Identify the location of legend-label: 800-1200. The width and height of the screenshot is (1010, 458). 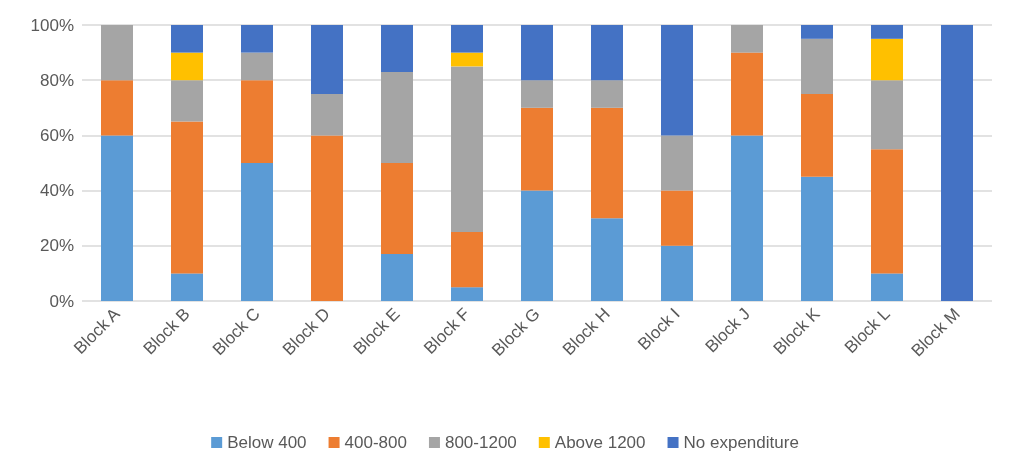
(480, 442).